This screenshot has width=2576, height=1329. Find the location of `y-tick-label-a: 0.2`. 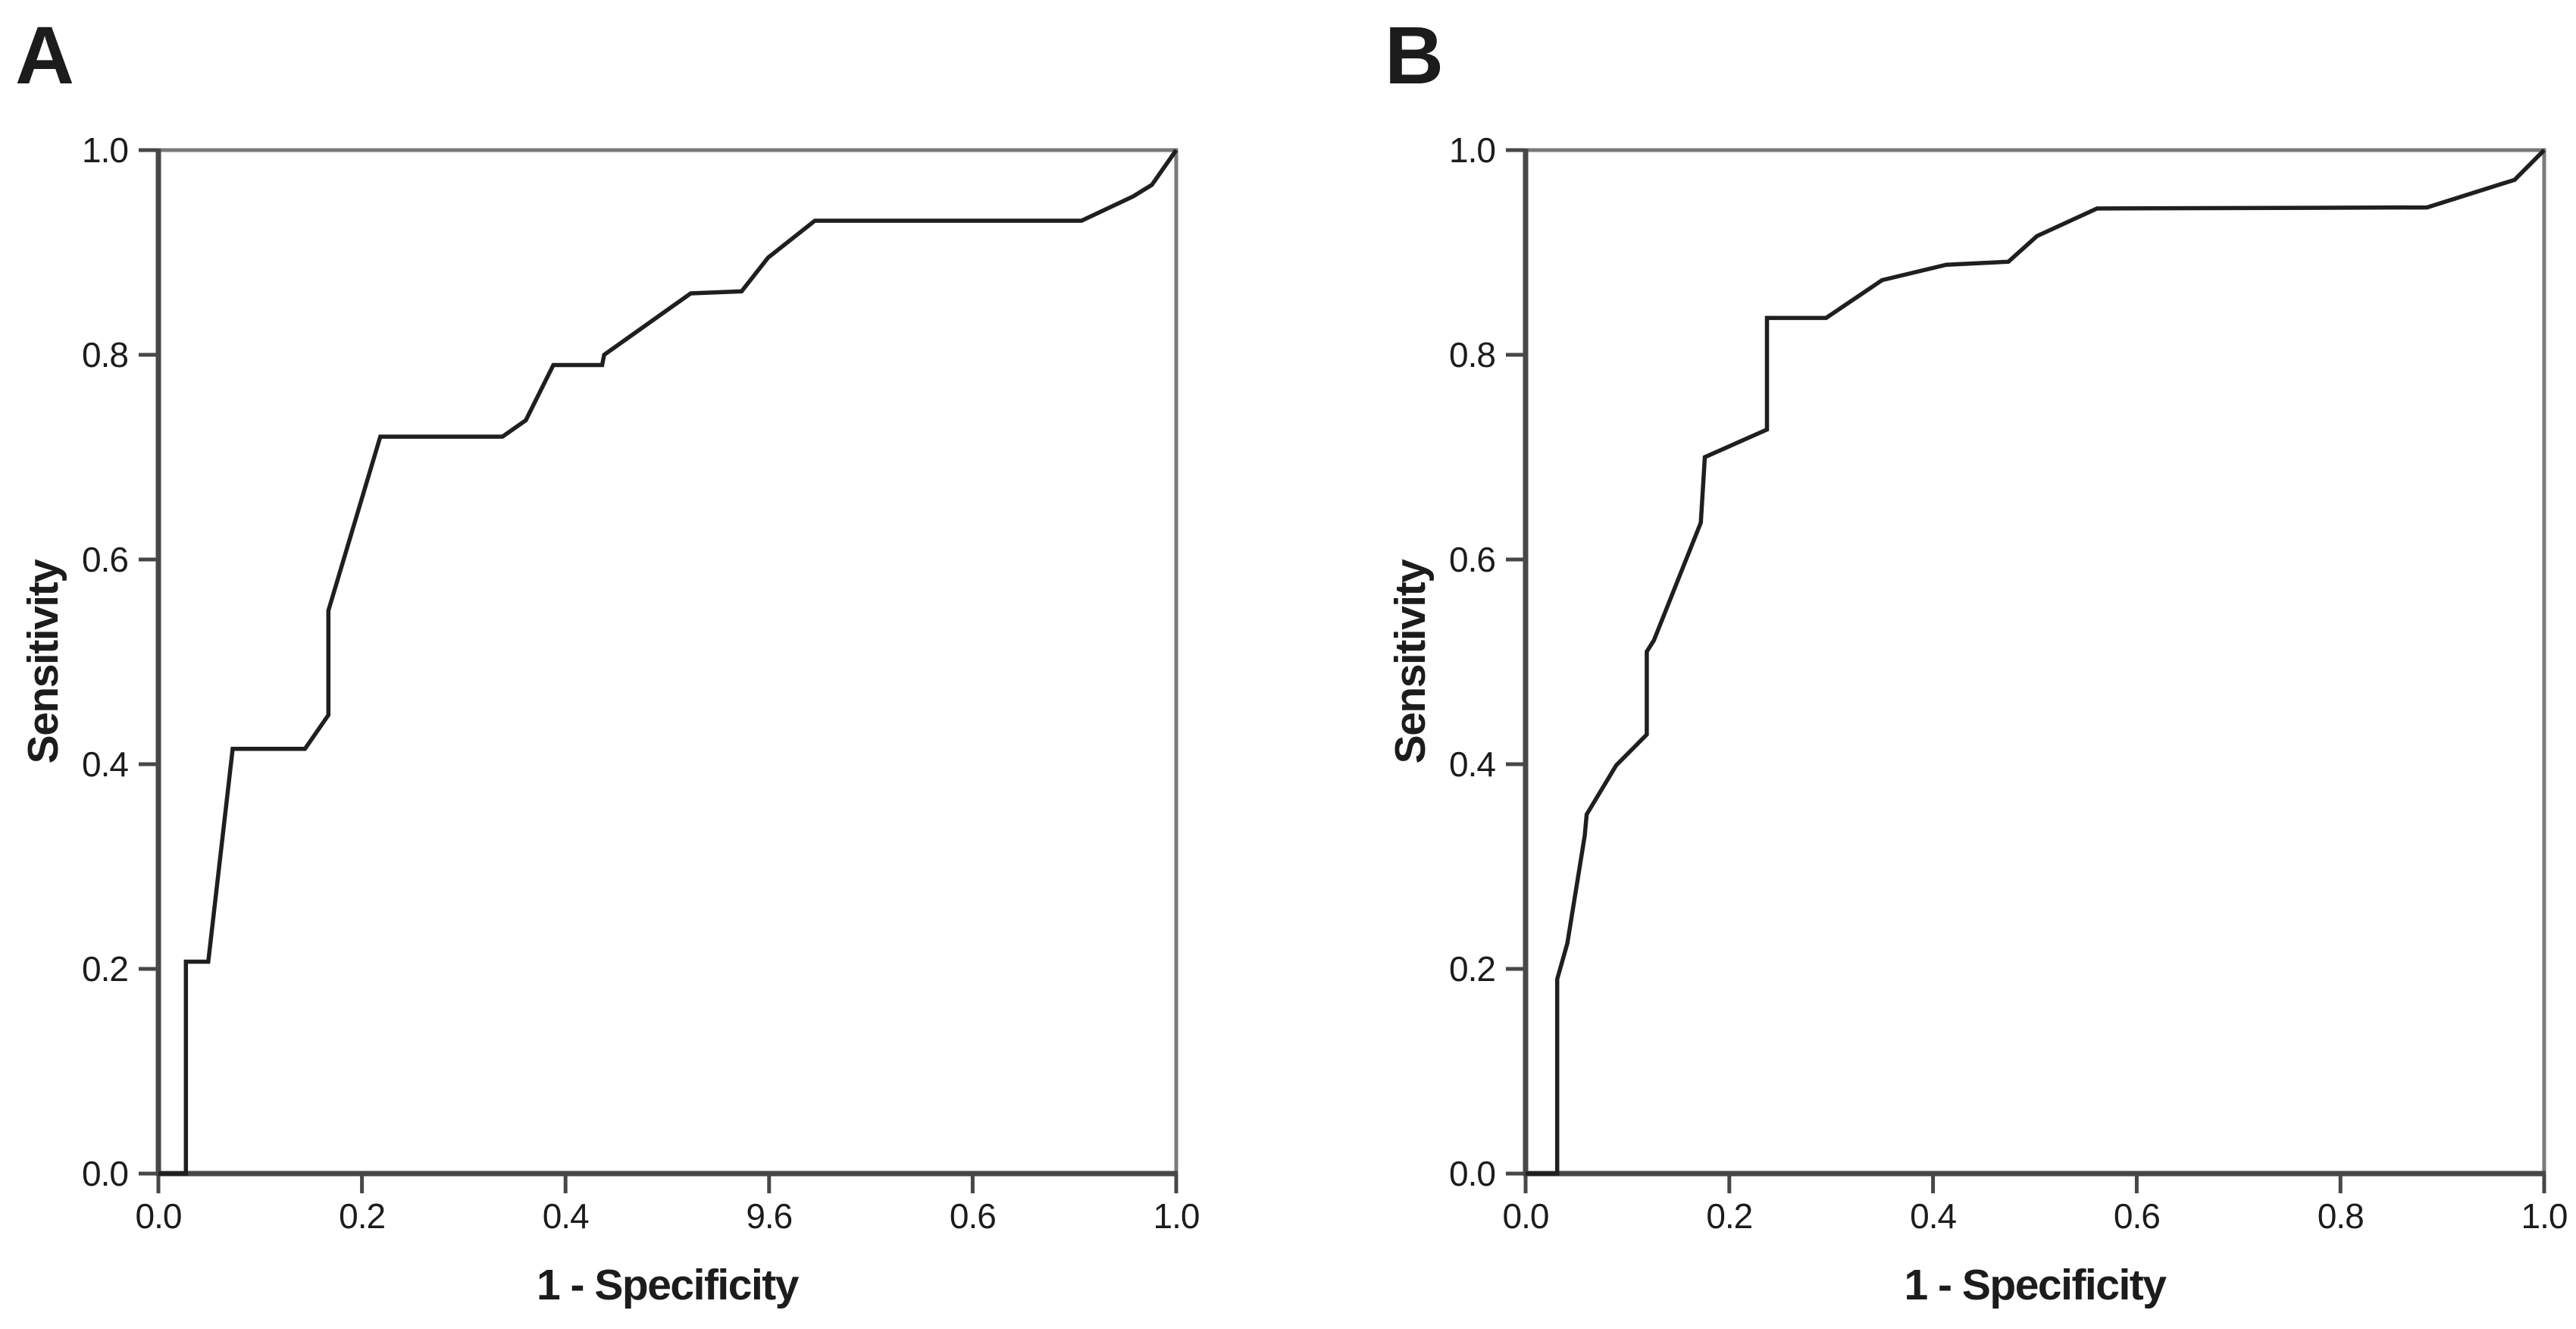

y-tick-label-a: 0.2 is located at coordinates (105, 969).